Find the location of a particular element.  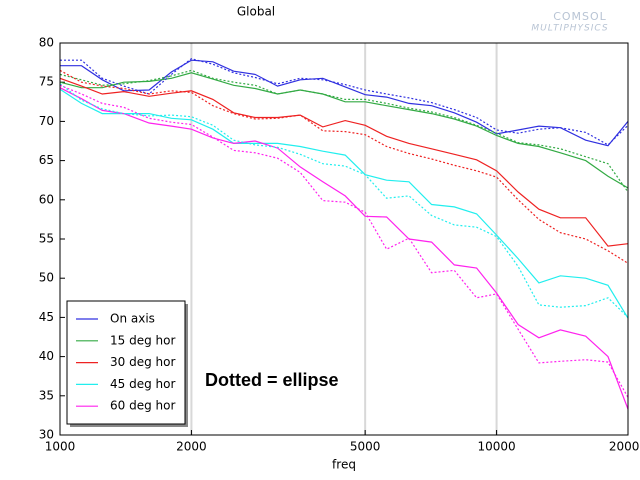

x-tick-label: 5000 is located at coordinates (365, 447).